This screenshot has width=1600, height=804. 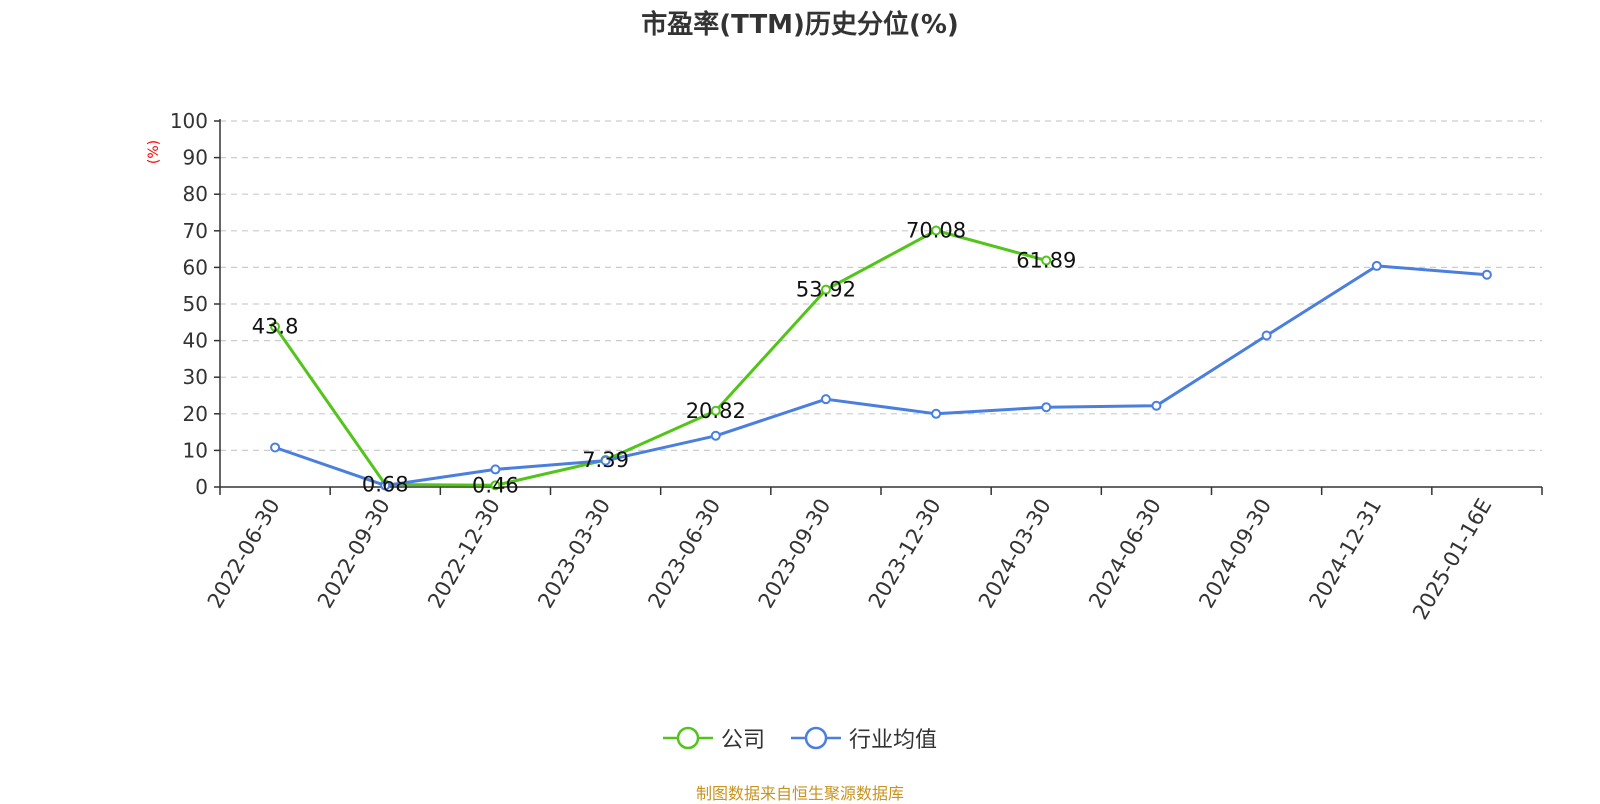 What do you see at coordinates (1452, 559) in the screenshot?
I see `x-tick-label: 2025-01-16E` at bounding box center [1452, 559].